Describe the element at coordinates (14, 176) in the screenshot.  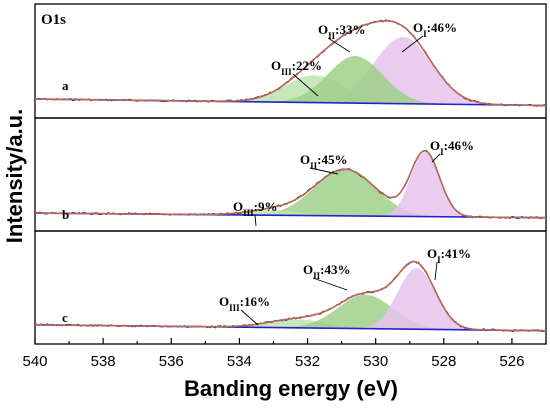
I see `y-axis-label: Intensity/a.u.` at that location.